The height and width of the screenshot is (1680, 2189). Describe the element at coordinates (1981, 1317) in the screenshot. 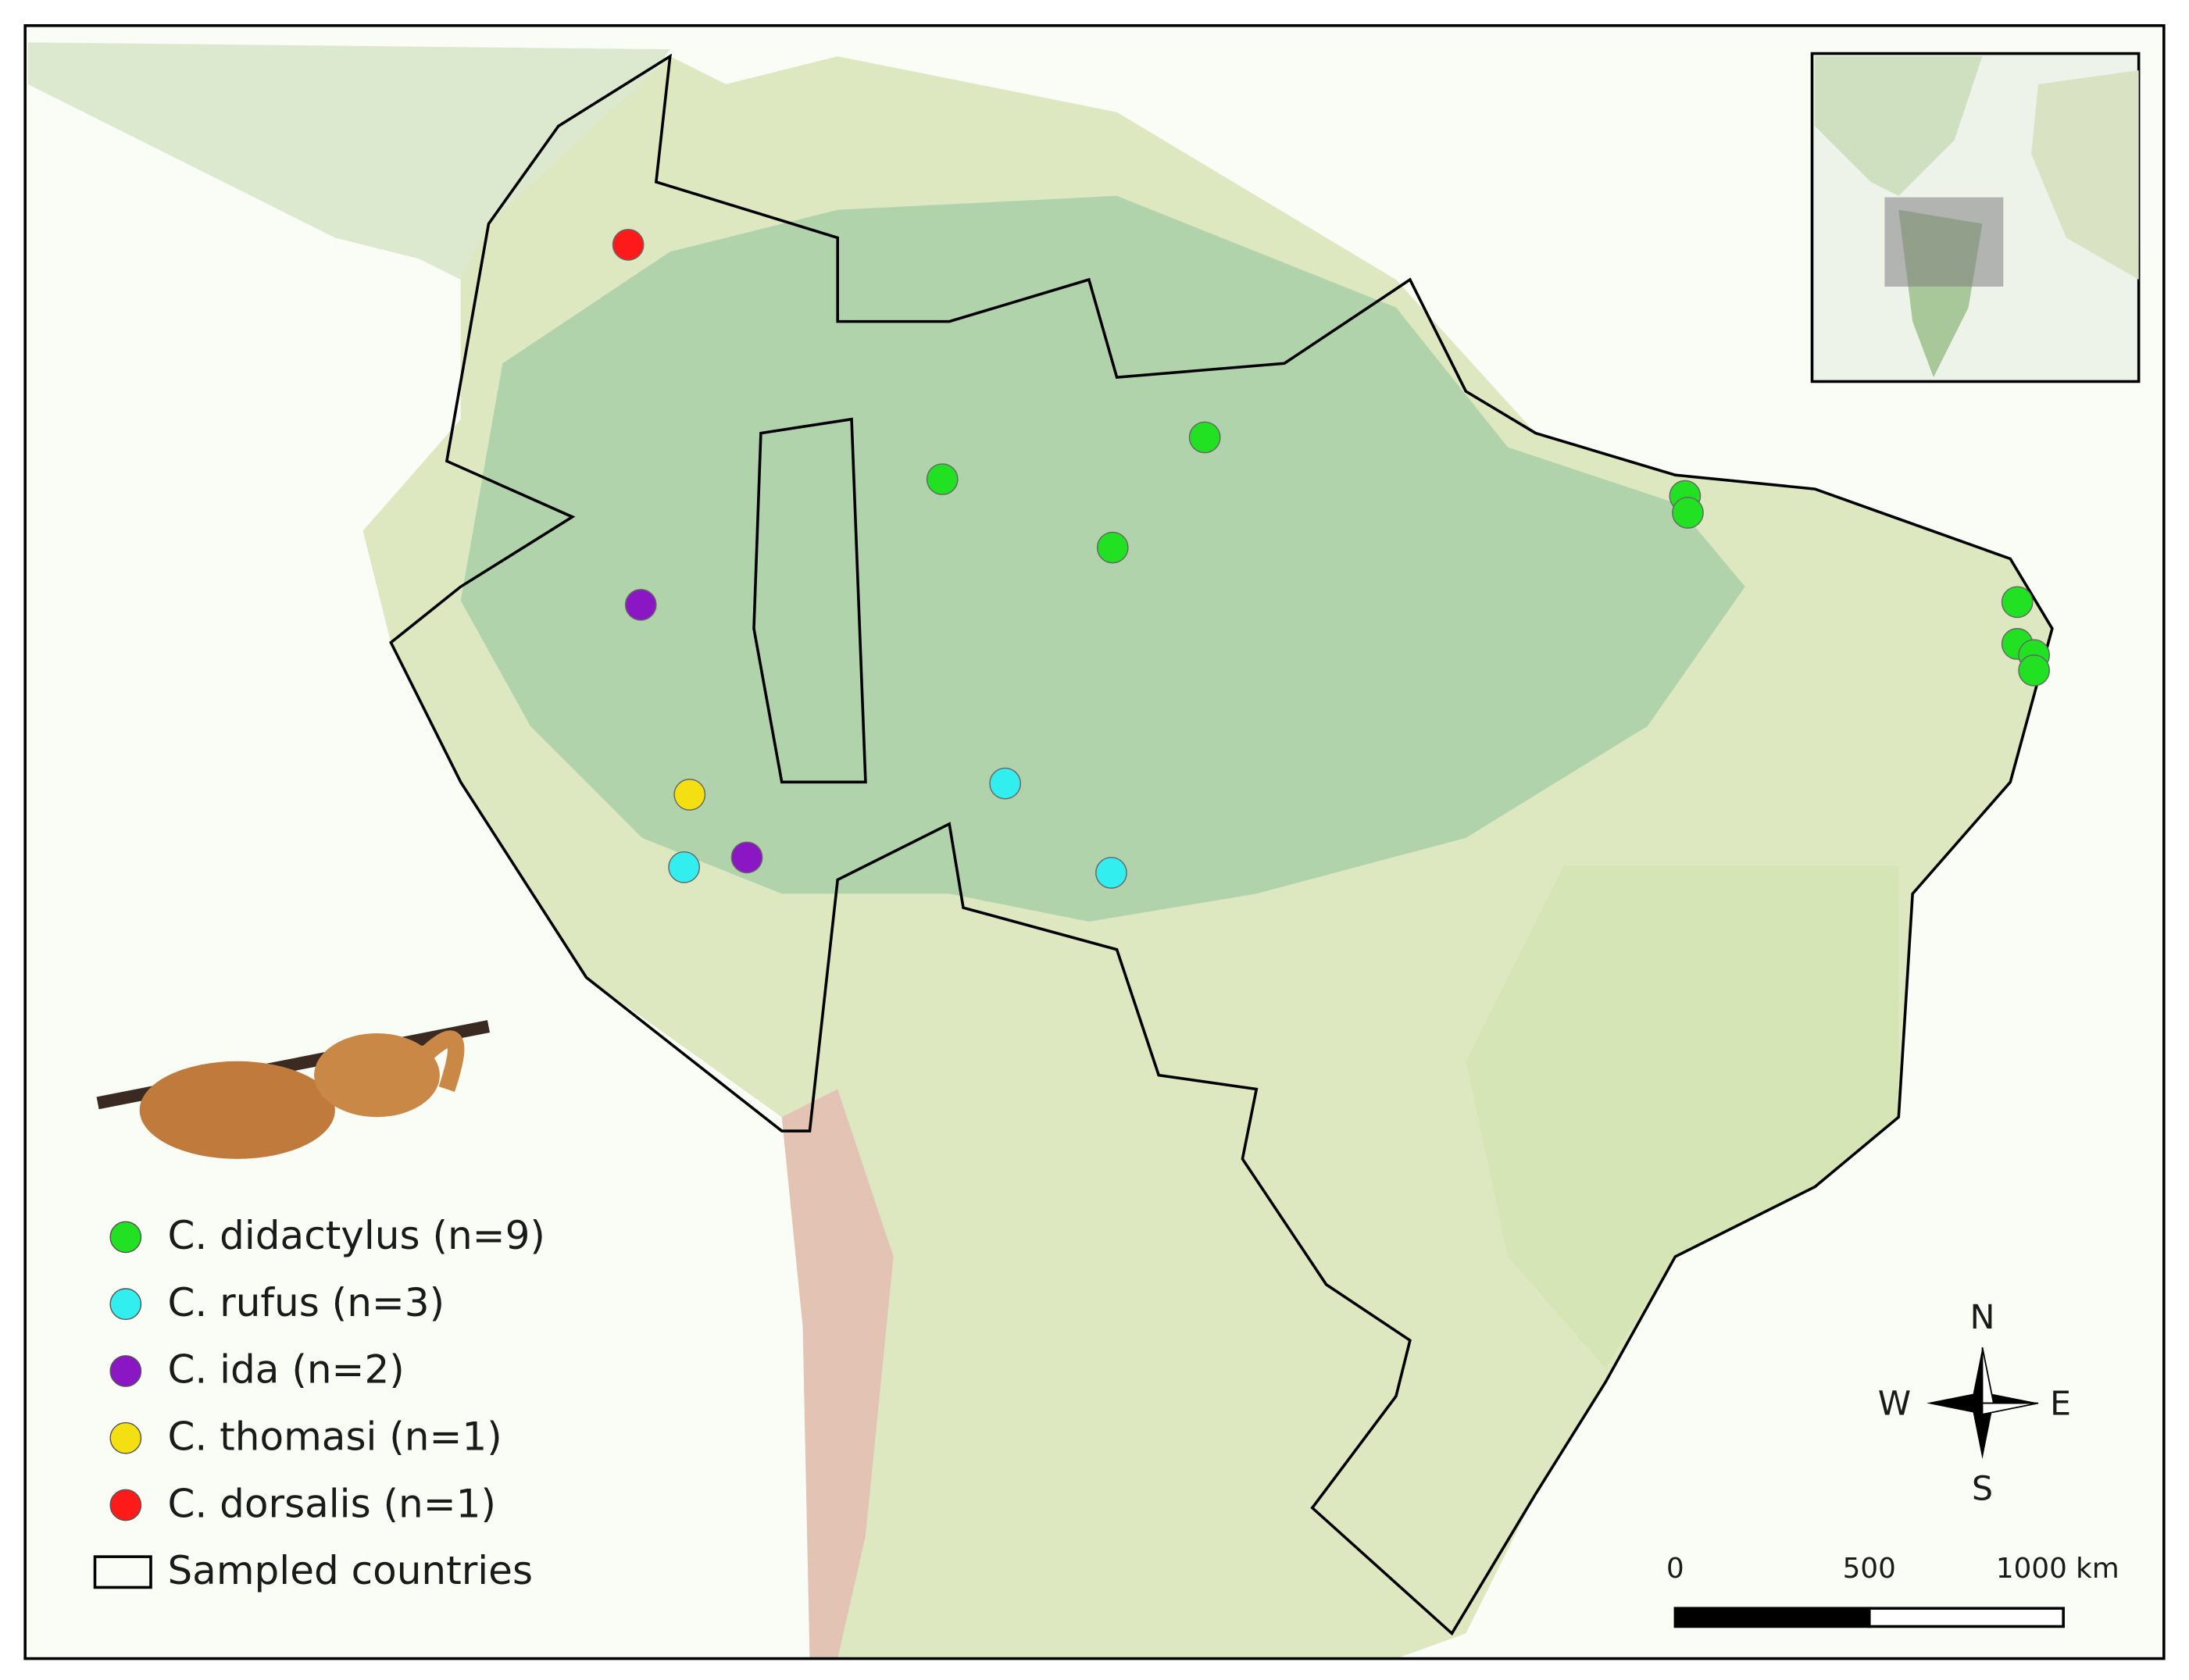

I see `compass-north: N` at that location.